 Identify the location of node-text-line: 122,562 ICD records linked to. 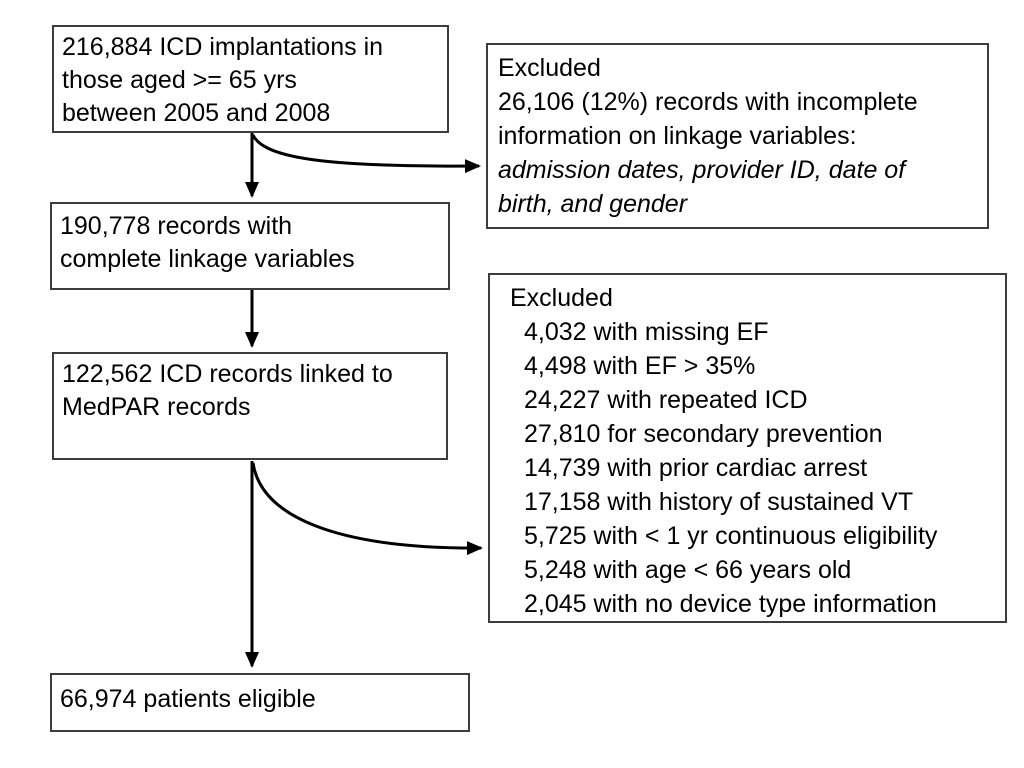
(227, 374).